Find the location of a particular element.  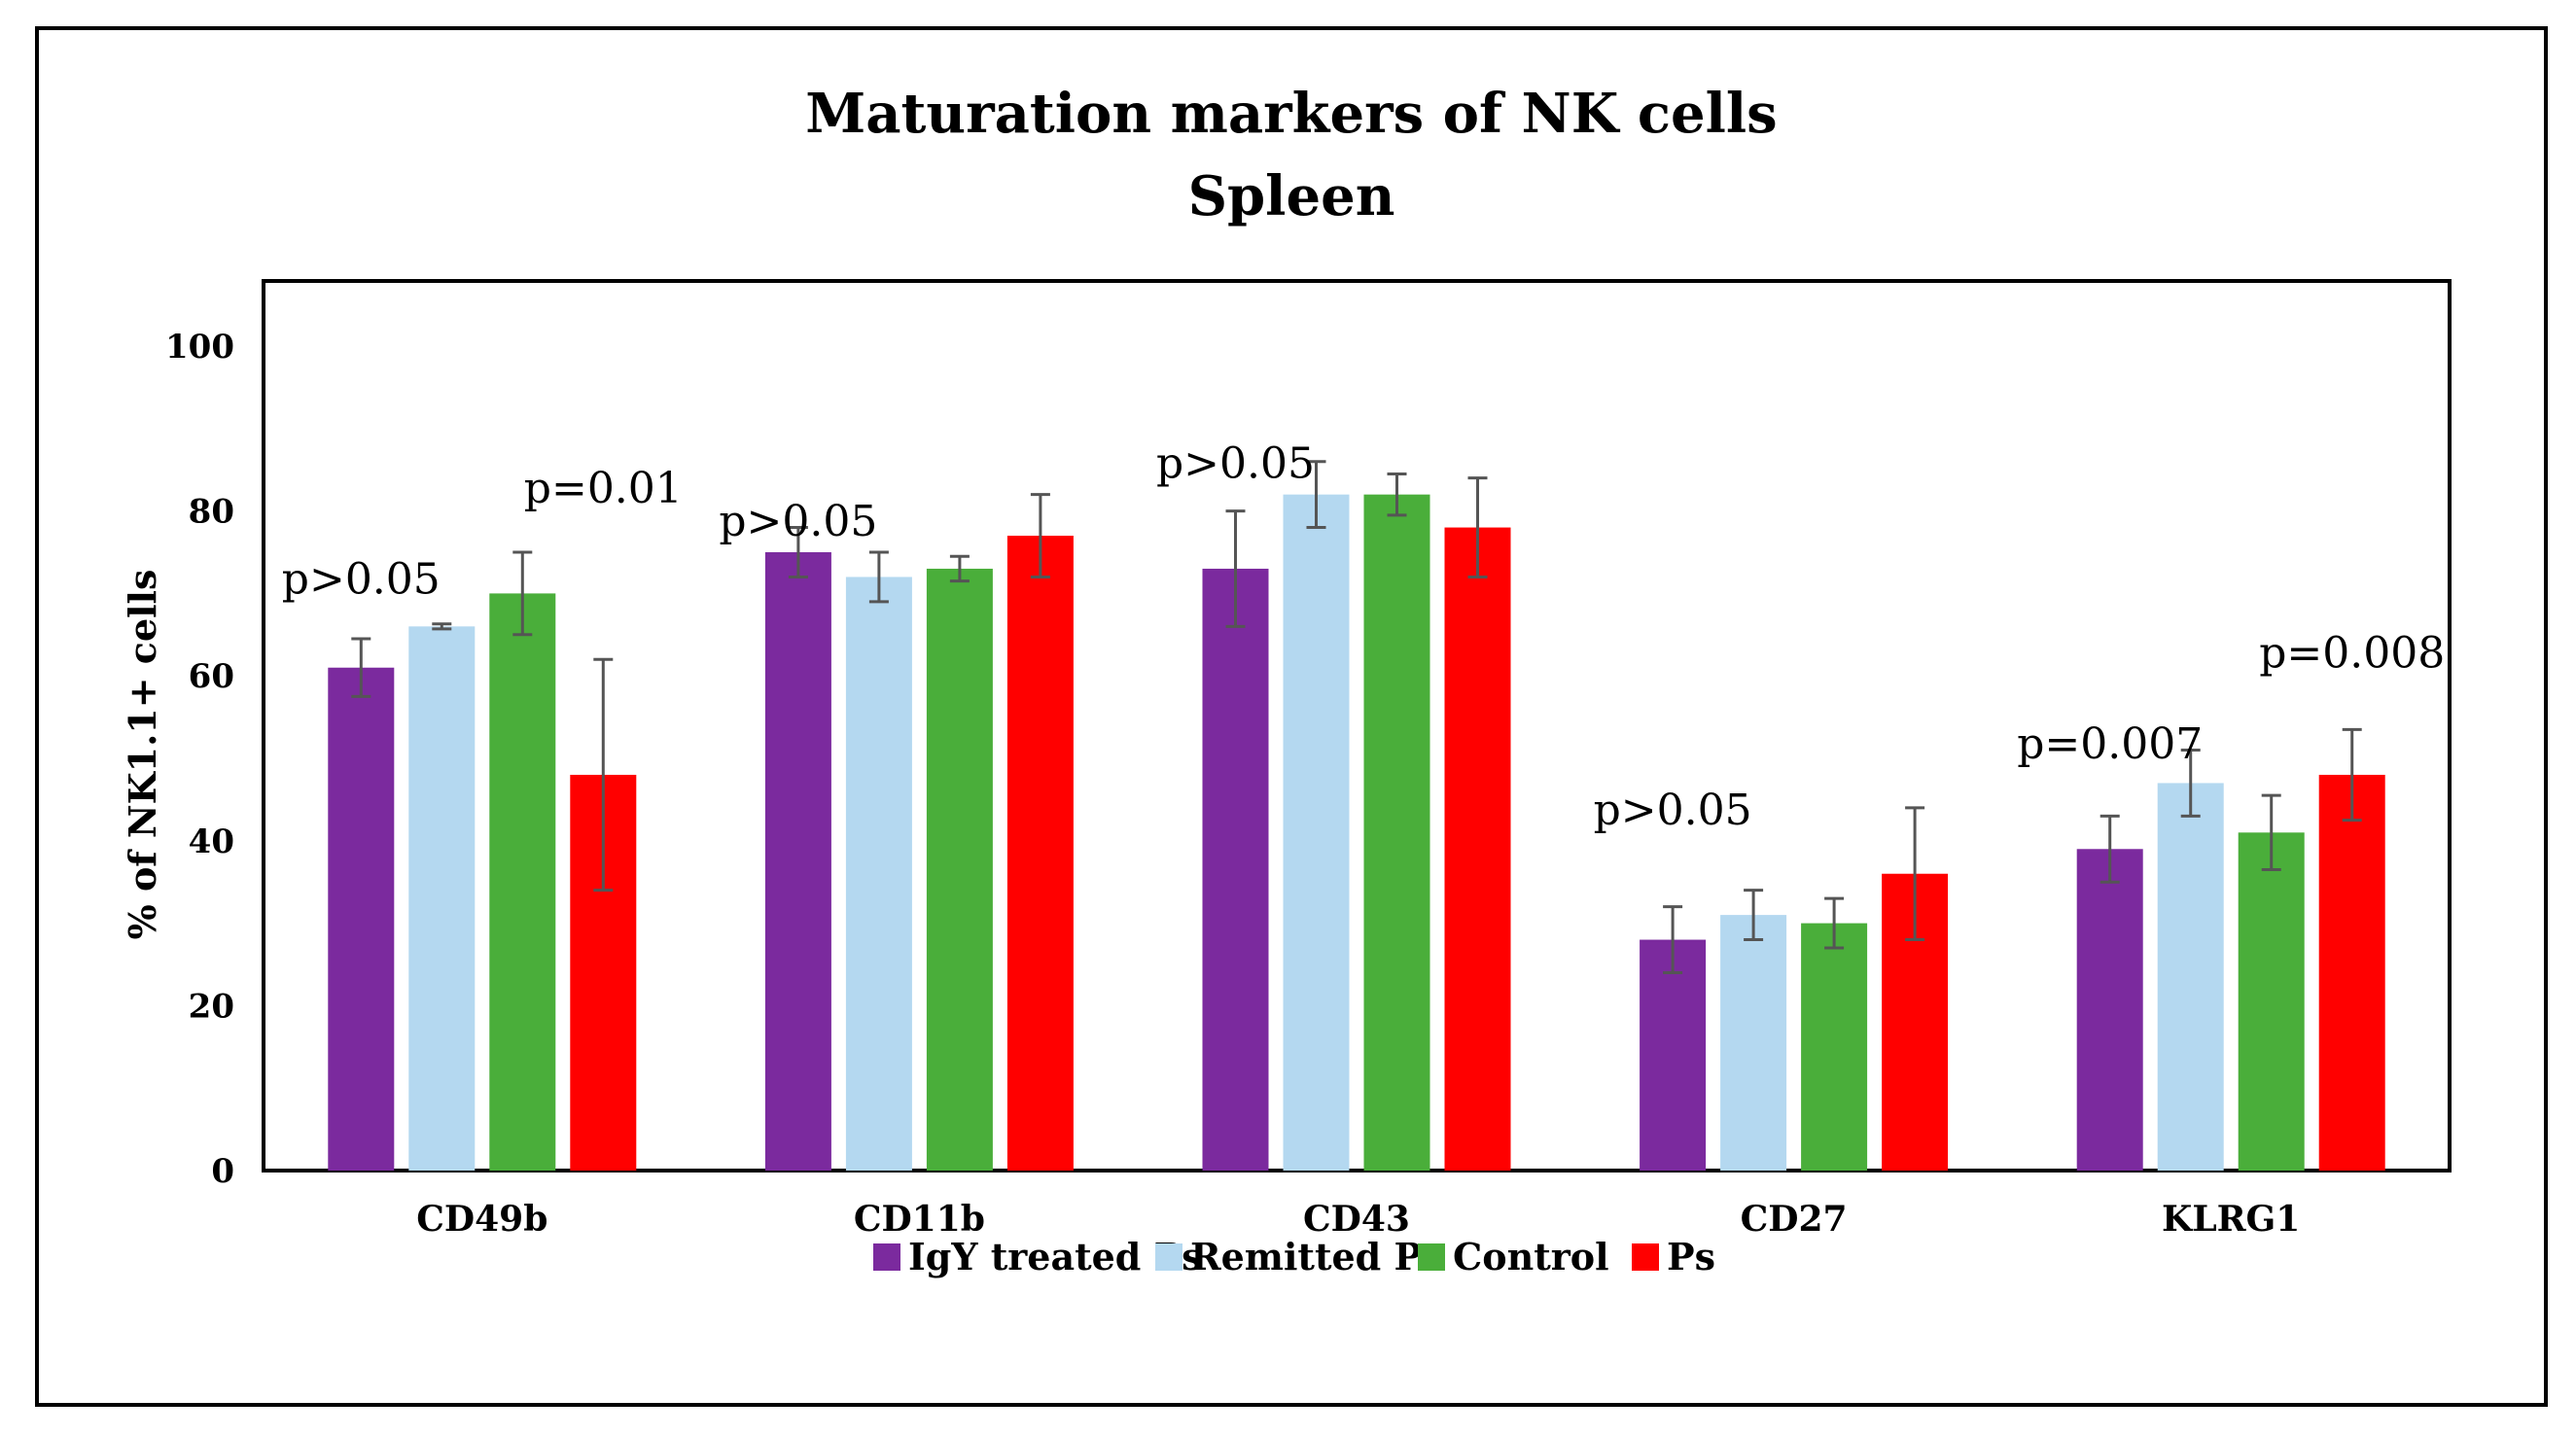

chart-subtitle: Spleen is located at coordinates (1291, 196).